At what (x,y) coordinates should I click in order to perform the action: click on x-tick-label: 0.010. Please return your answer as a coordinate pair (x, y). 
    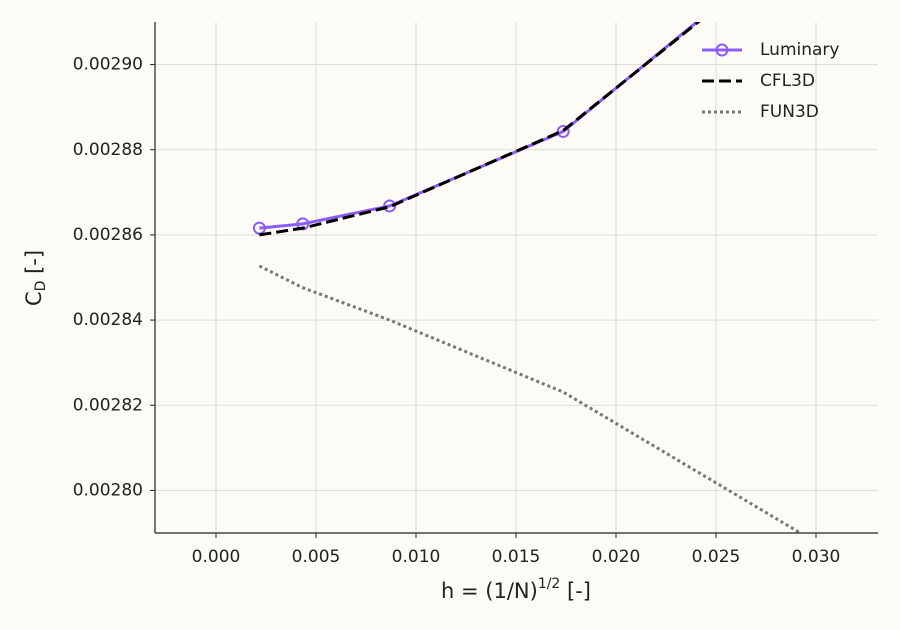
    Looking at the image, I should click on (416, 557).